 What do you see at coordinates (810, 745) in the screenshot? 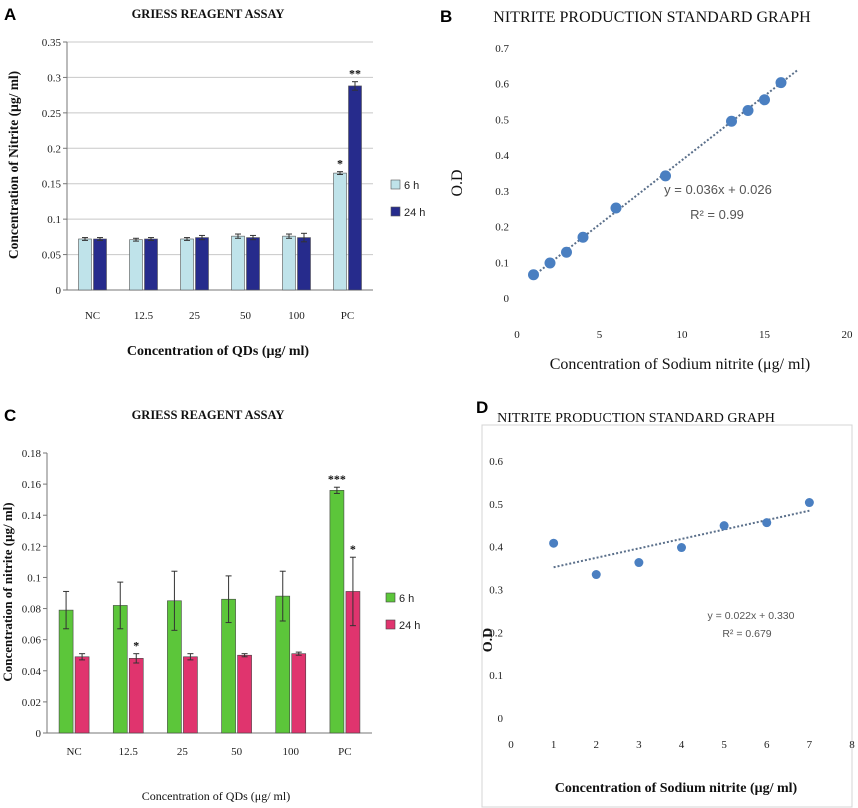
I see `x-tick-label: 7` at bounding box center [810, 745].